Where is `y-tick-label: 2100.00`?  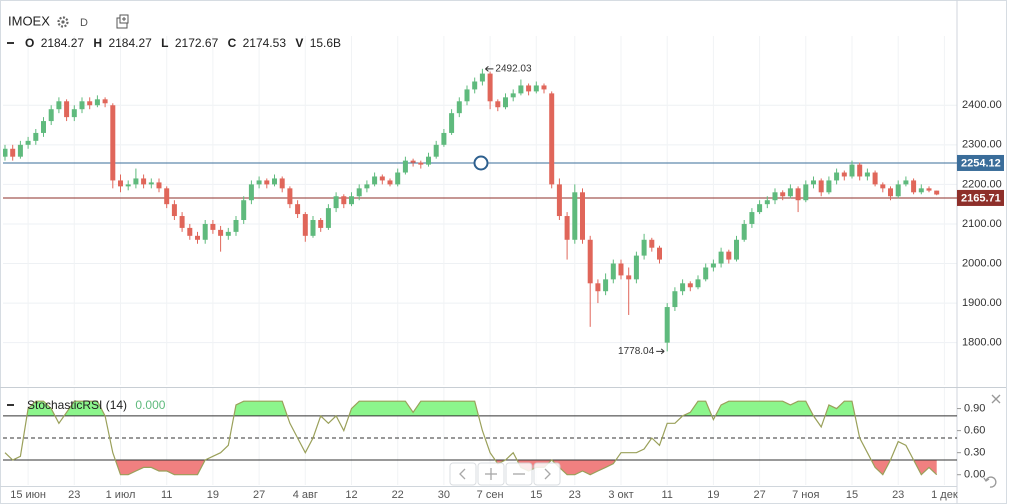
y-tick-label: 2100.00 is located at coordinates (982, 224).